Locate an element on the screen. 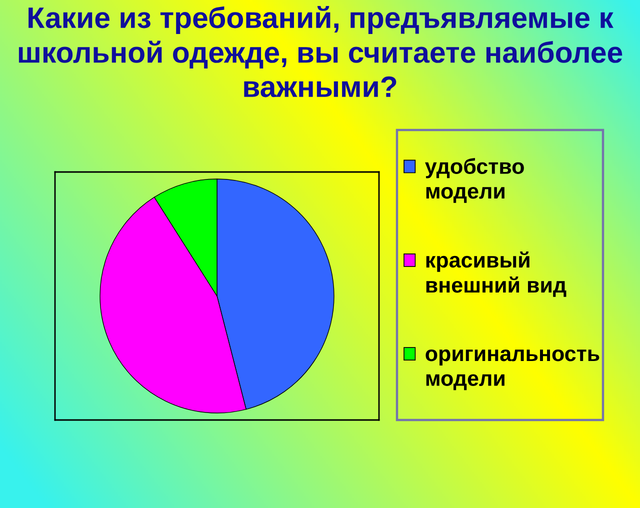 The height and width of the screenshot is (508, 640). legend-label: оригинальность модели is located at coordinates (513, 369).